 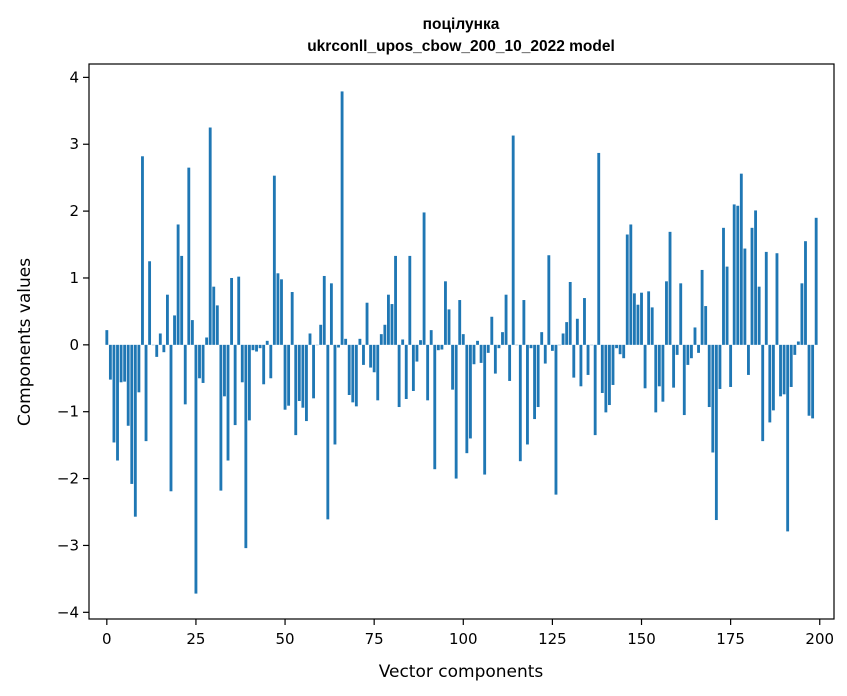 What do you see at coordinates (461, 46) in the screenshot?
I see `chart-title-line-2: ukrconll_upos_cbow_200_10_2022 model` at bounding box center [461, 46].